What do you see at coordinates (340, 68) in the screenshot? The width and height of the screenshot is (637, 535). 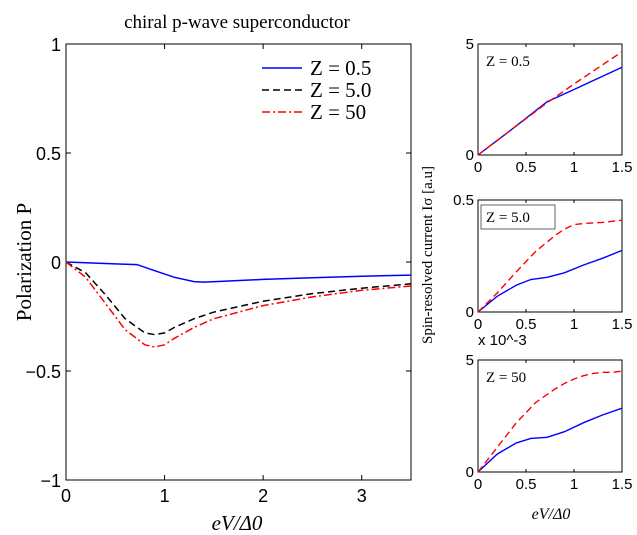 I see `legend-entry-label: Z = 0.5` at bounding box center [340, 68].